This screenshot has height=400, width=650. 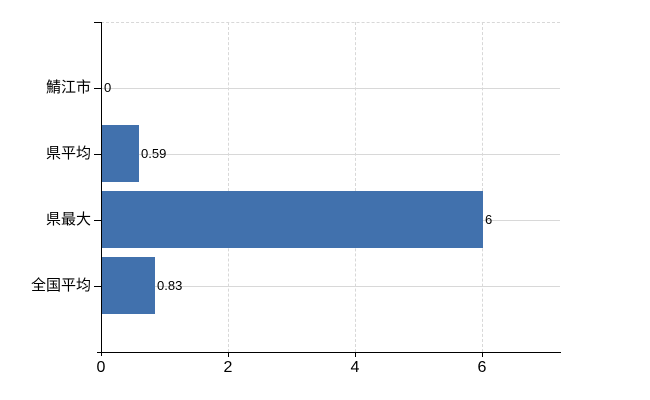 I want to click on category-label: 鯖江市, so click(x=68, y=87).